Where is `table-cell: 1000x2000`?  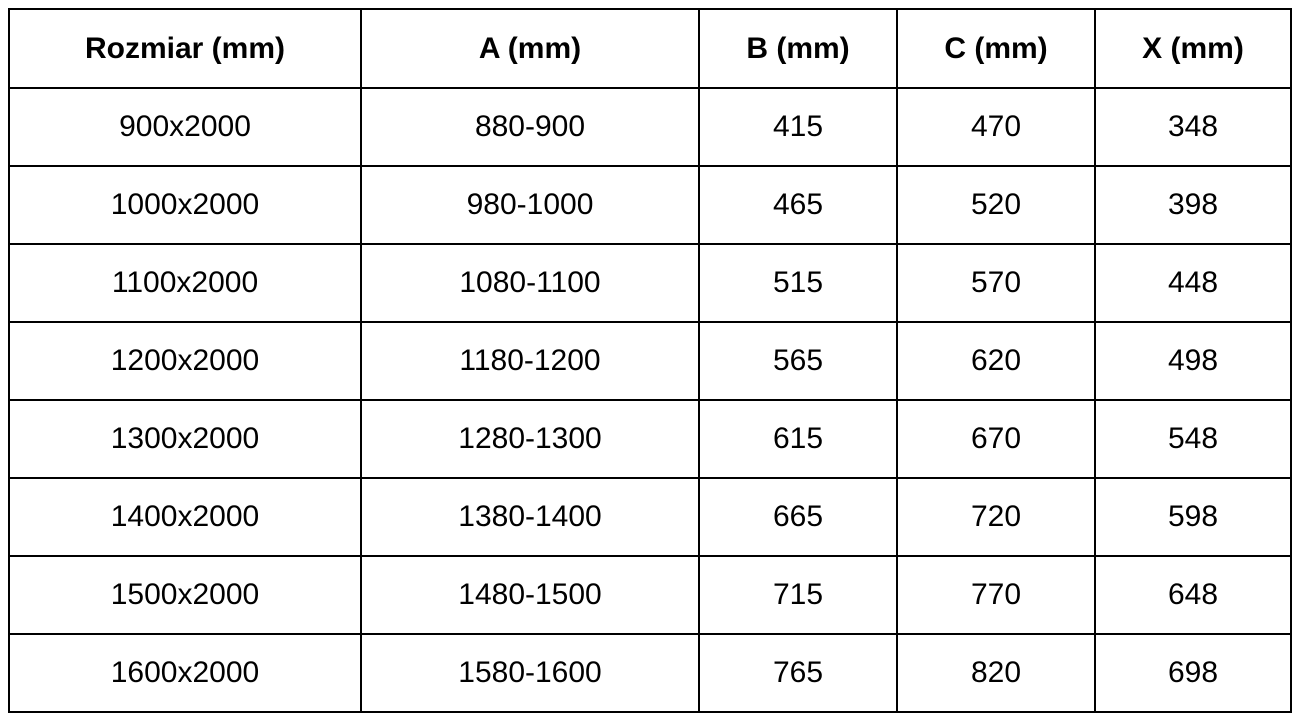
table-cell: 1000x2000 is located at coordinates (185, 205).